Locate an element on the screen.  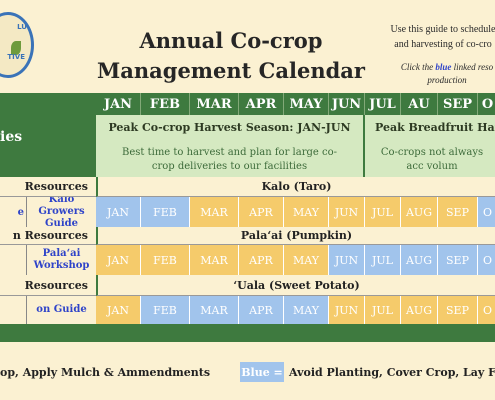
month-cell-3-7: JUL is located at coordinates (383, 310).